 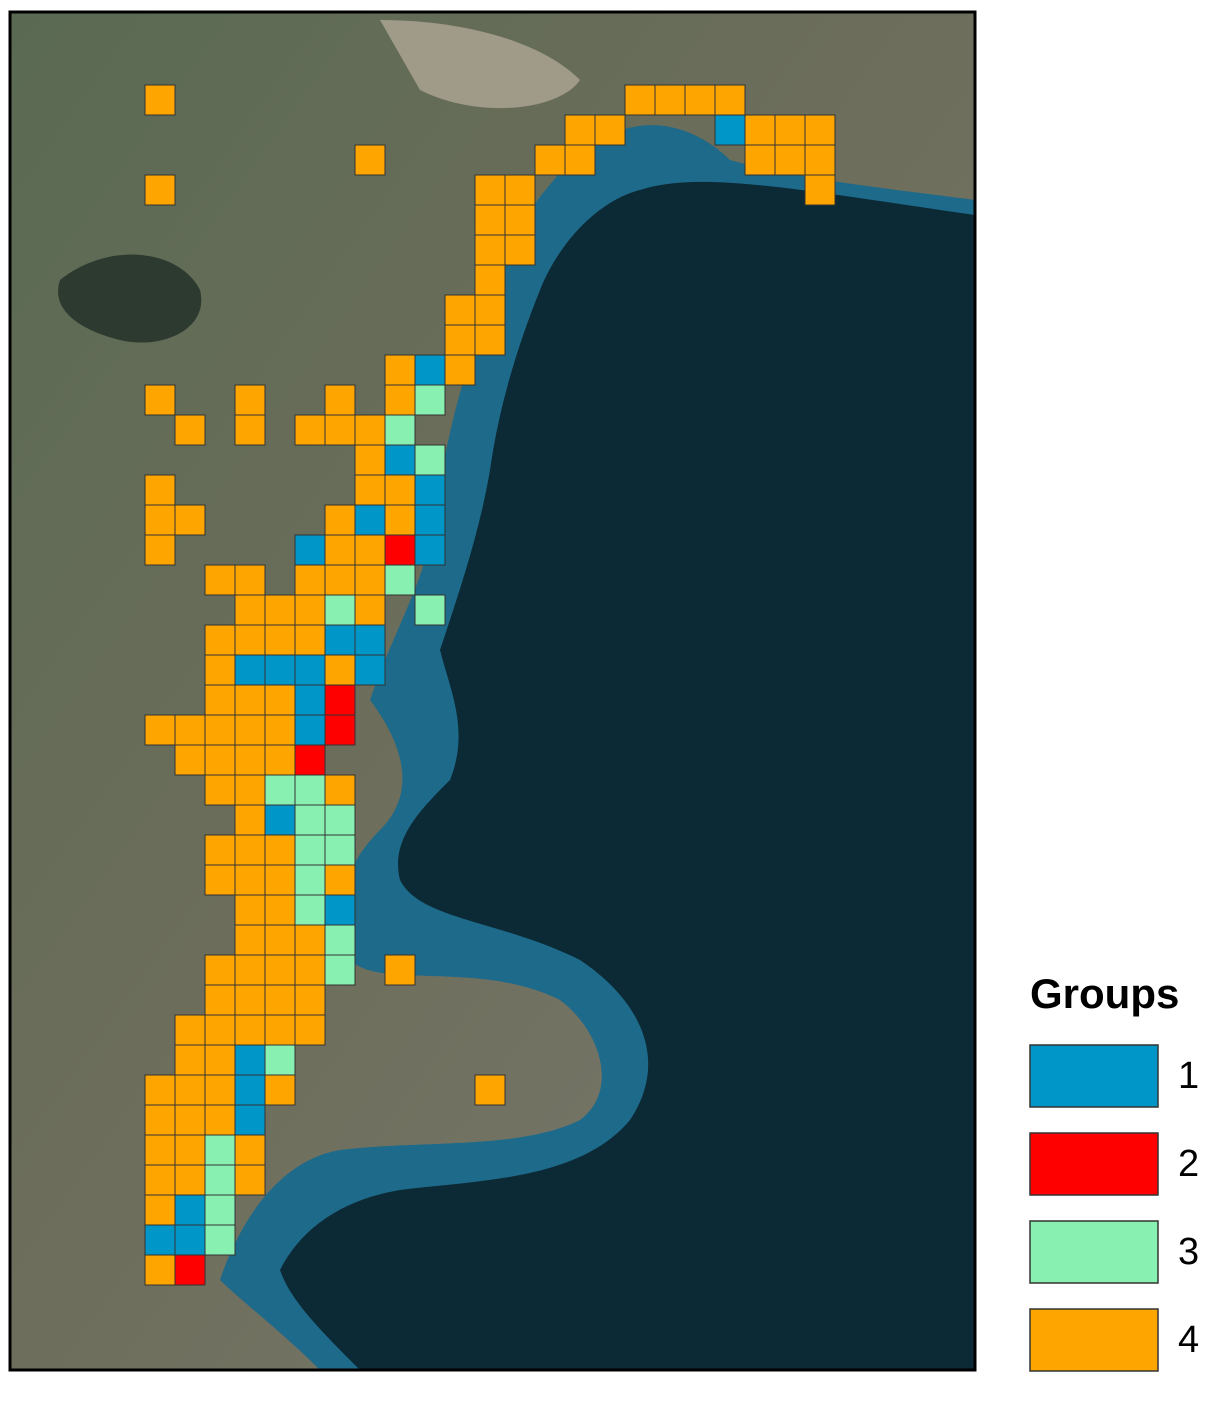 I want to click on legend-label: 2, so click(x=1188, y=1164).